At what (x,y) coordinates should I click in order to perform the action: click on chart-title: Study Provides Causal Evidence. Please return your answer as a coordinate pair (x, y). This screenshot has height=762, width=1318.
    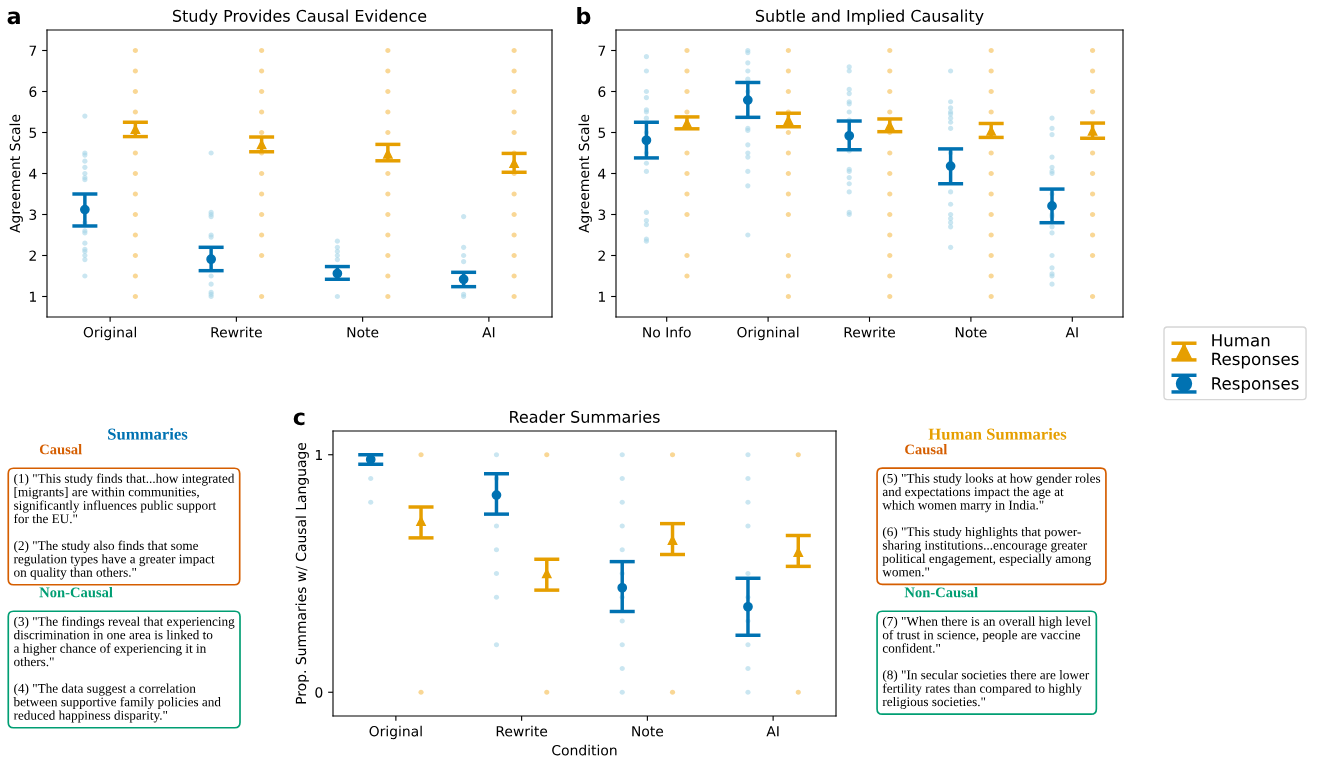
    Looking at the image, I should click on (299, 17).